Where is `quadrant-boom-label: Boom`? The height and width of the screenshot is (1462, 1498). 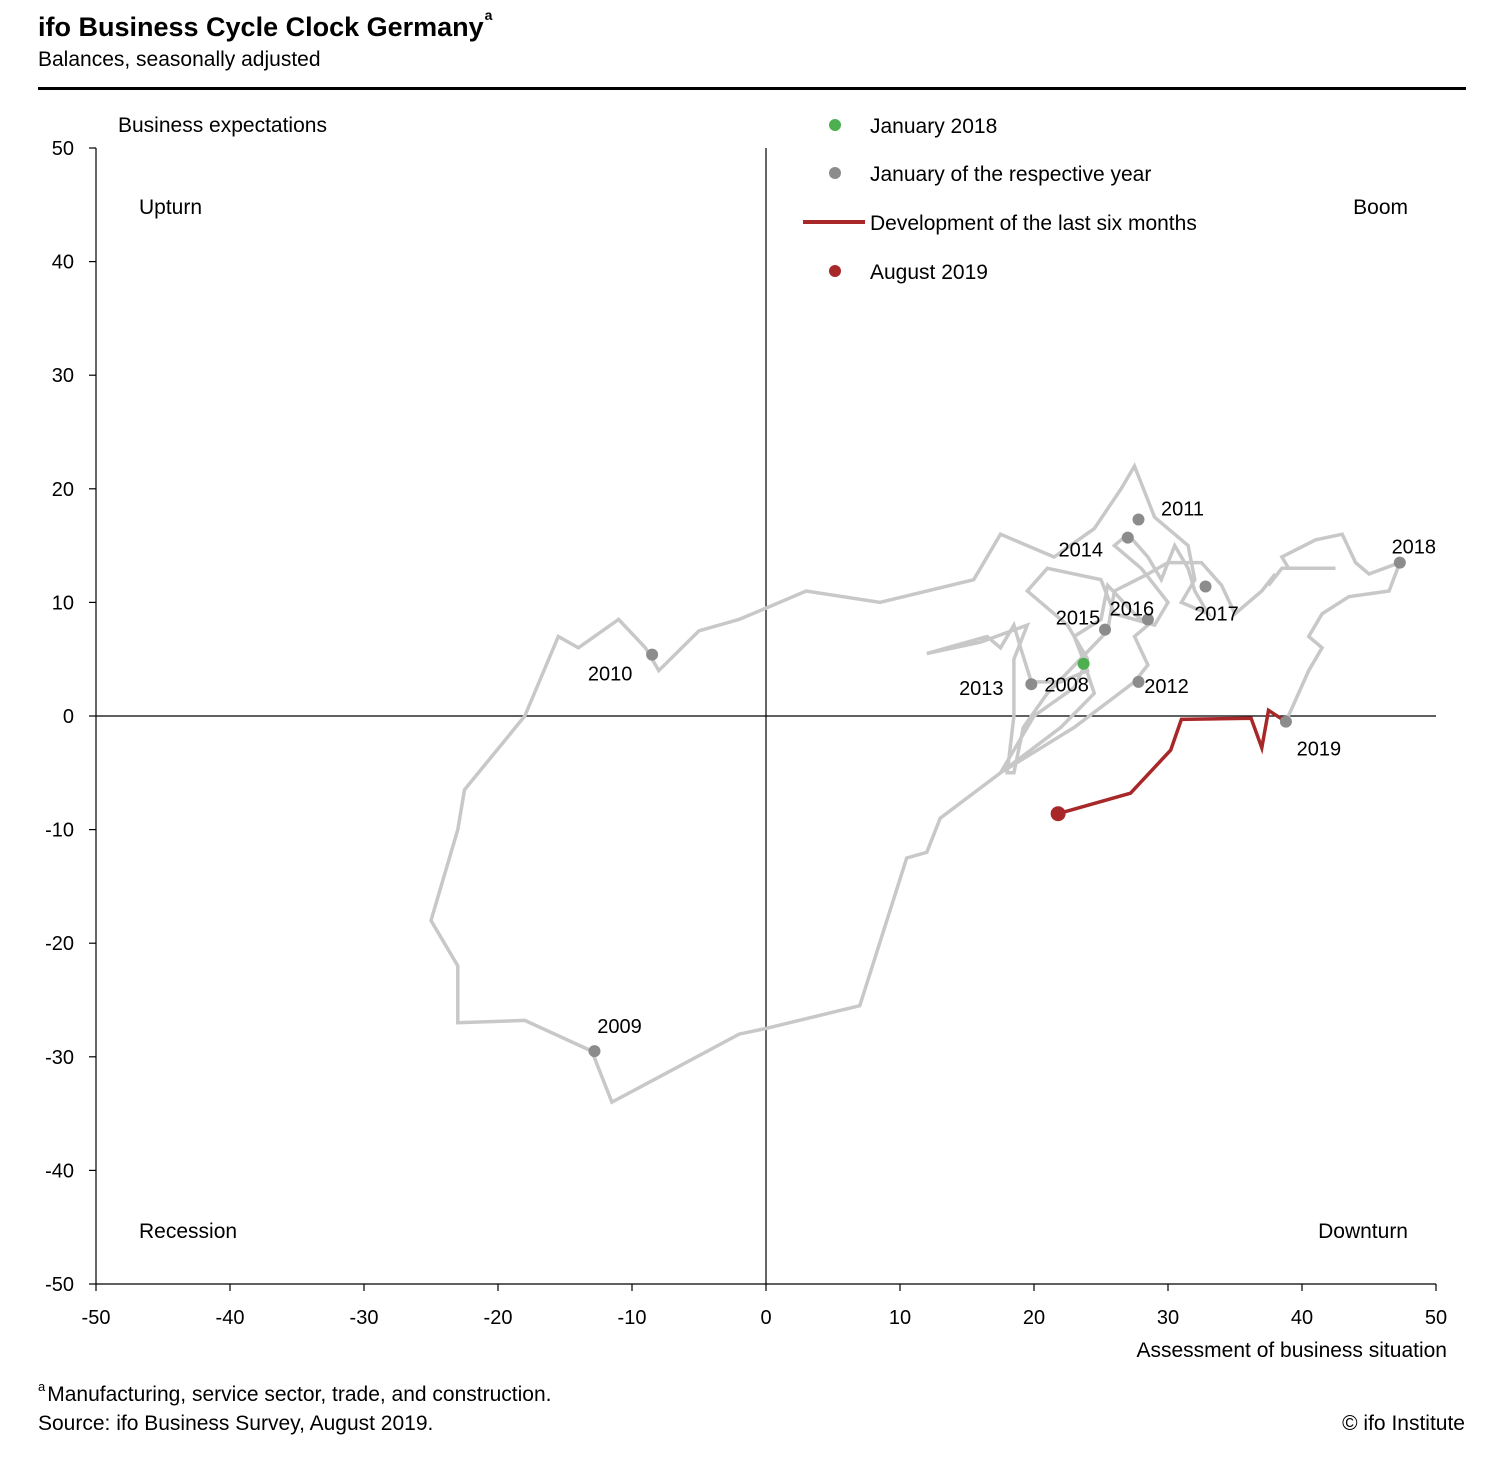 quadrant-boom-label: Boom is located at coordinates (1380, 207).